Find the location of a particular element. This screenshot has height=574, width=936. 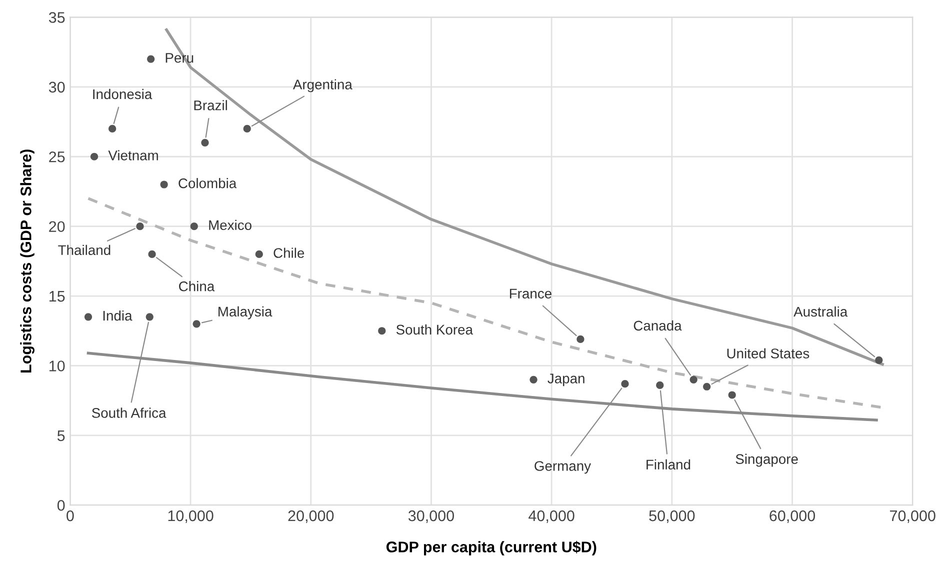

y-tick-label: 25 is located at coordinates (57, 156).